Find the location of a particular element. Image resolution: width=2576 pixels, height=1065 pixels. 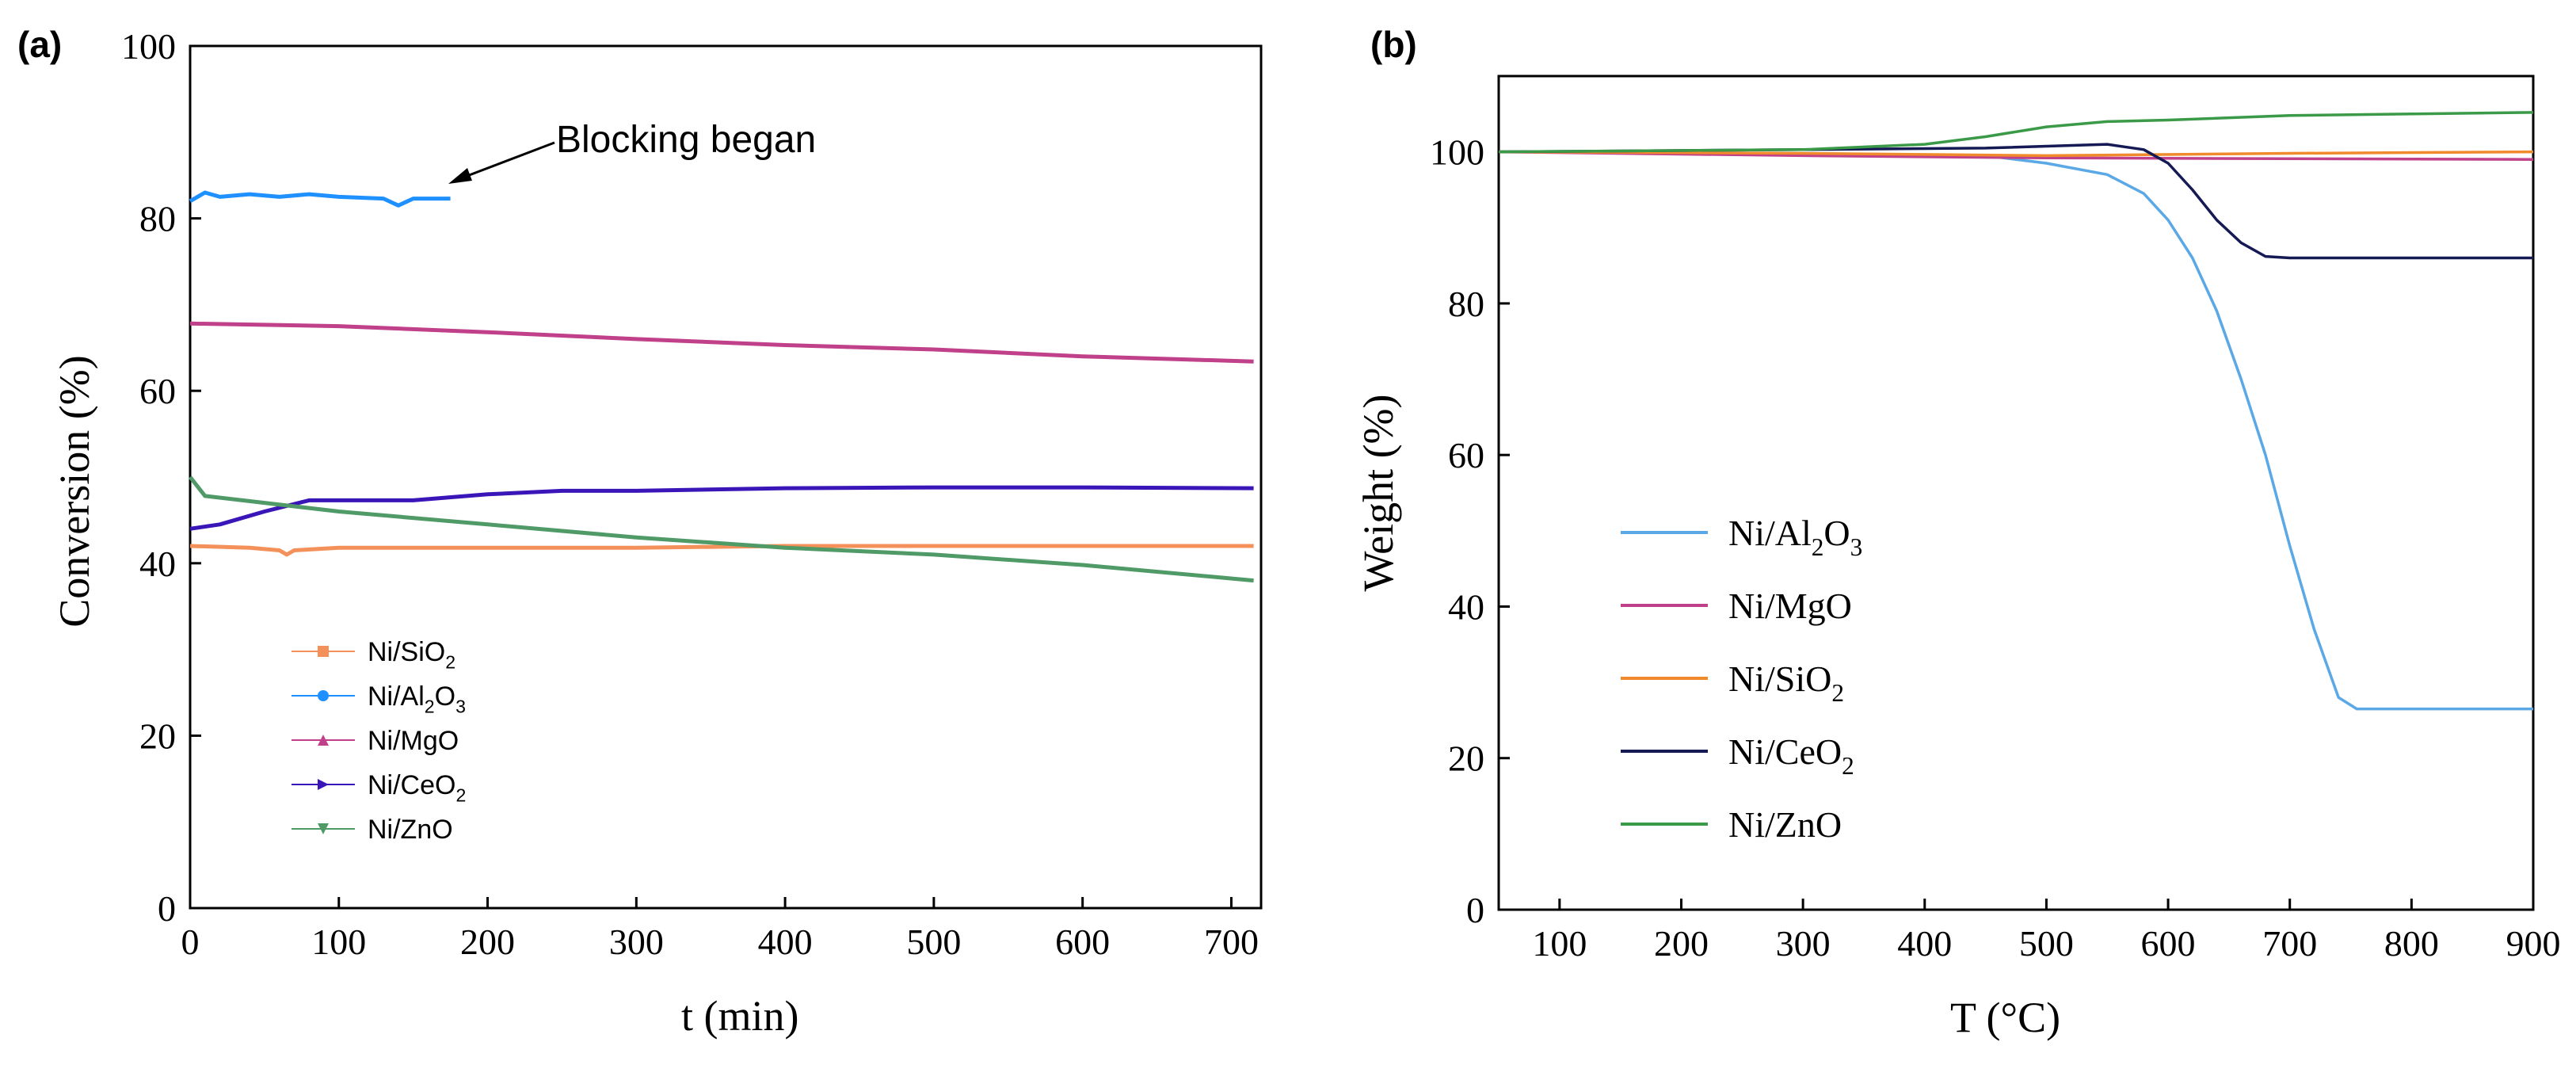

legend-marker-triangle-down is located at coordinates (323, 829).